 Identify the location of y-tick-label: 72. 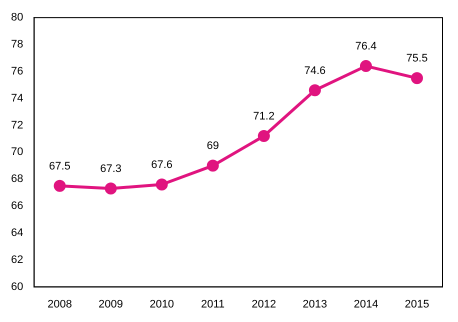
(17, 125).